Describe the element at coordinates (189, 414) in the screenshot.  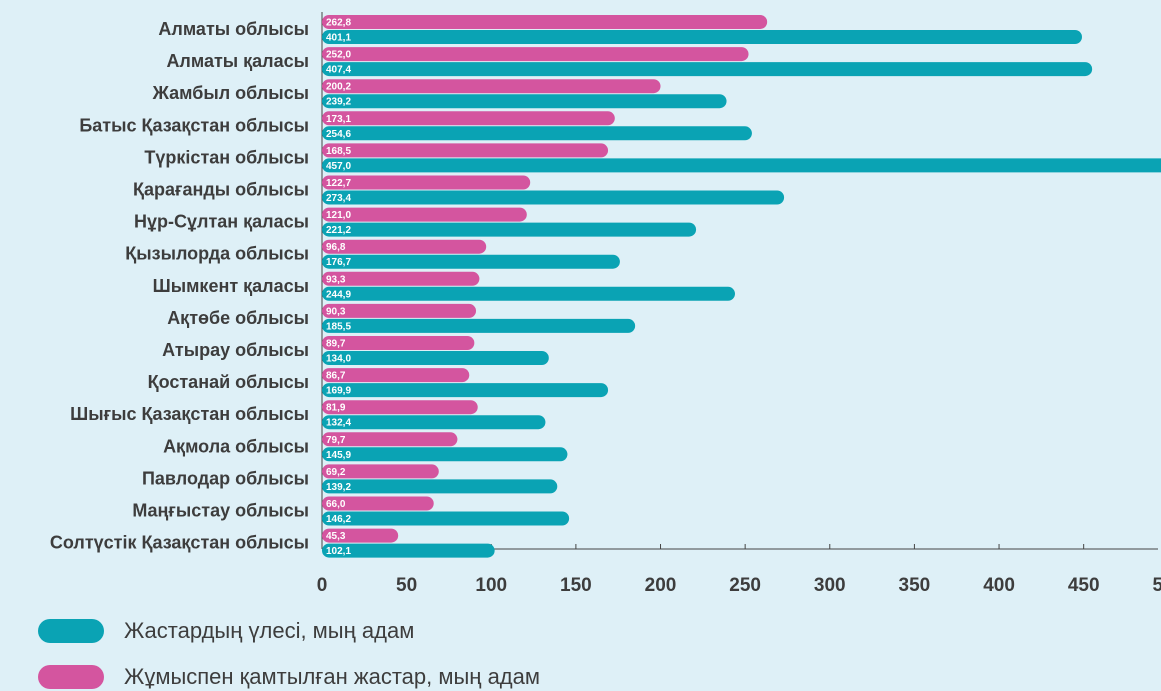
I see `category-label: Шығыс Қазақстан облысы` at that location.